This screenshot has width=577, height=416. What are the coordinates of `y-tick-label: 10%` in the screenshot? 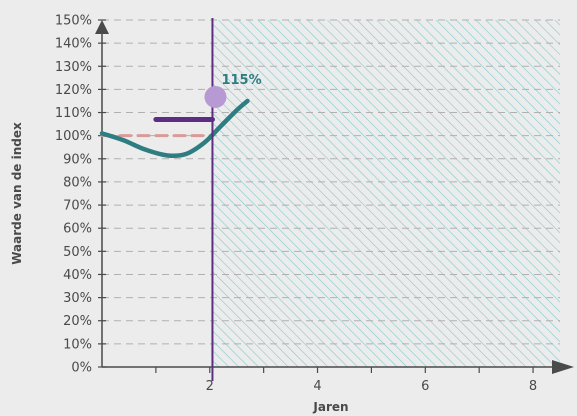 It's located at (77, 344).